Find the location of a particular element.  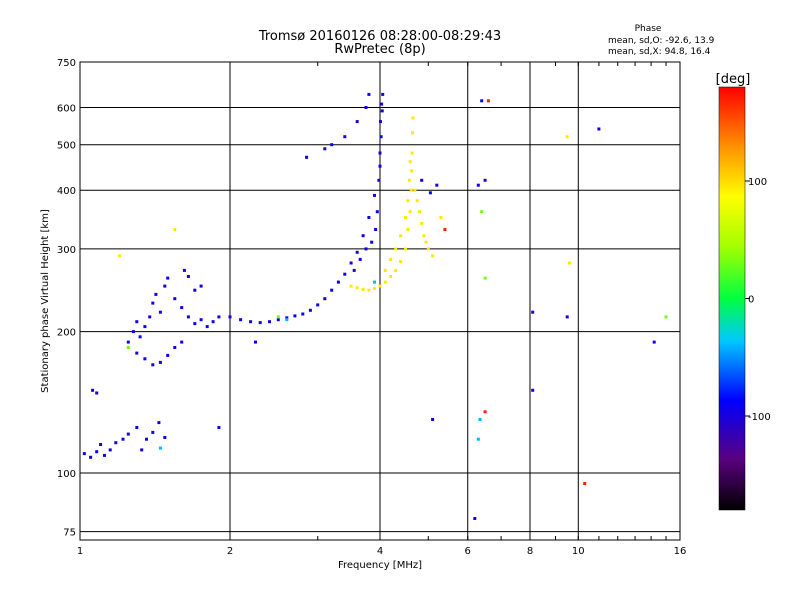

phase-info-o: mean, sd,O: -92.6, 13.9 is located at coordinates (661, 41).